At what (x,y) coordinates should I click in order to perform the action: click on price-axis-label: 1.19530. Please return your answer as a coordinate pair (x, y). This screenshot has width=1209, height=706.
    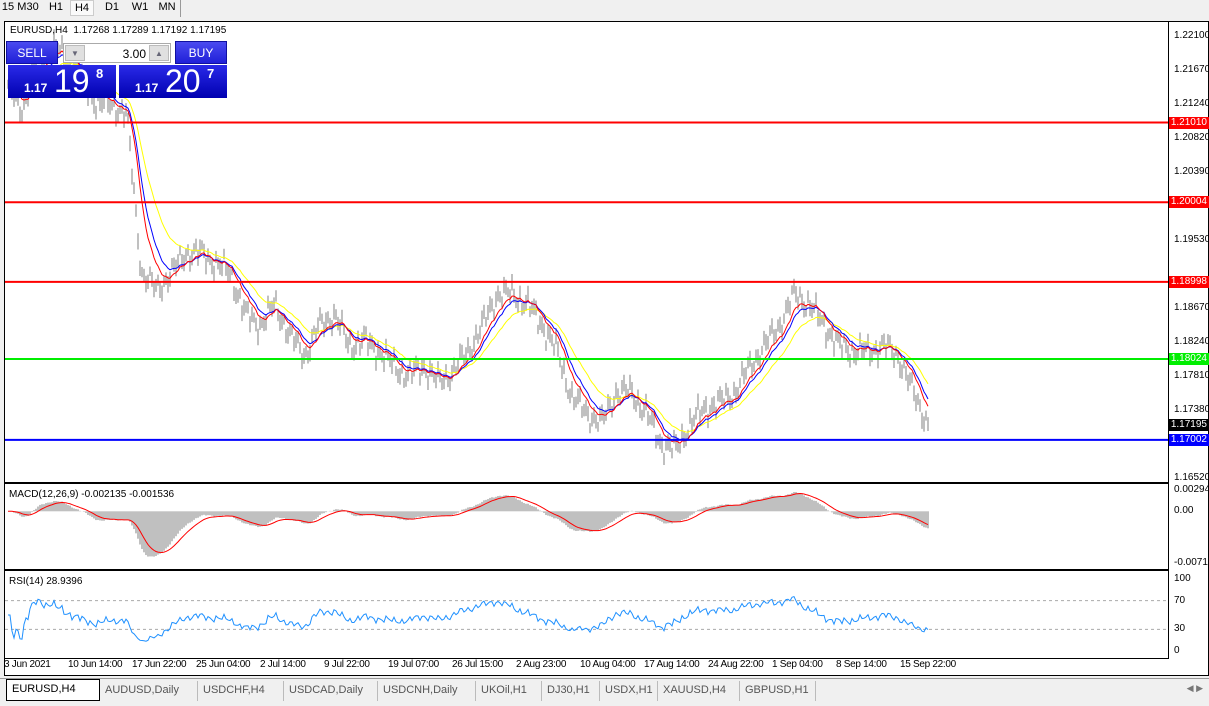
    Looking at the image, I should click on (1191, 239).